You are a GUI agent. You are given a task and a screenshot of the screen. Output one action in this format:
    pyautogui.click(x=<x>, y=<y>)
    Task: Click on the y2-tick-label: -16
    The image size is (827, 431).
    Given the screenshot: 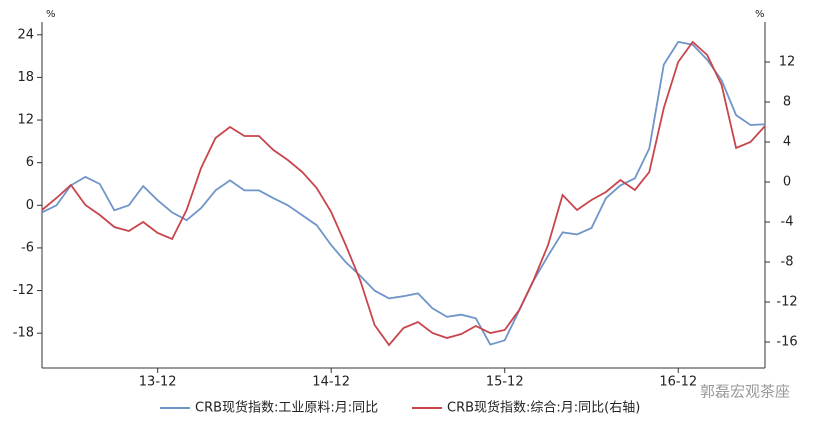 What is the action you would take?
    pyautogui.click(x=786, y=342)
    